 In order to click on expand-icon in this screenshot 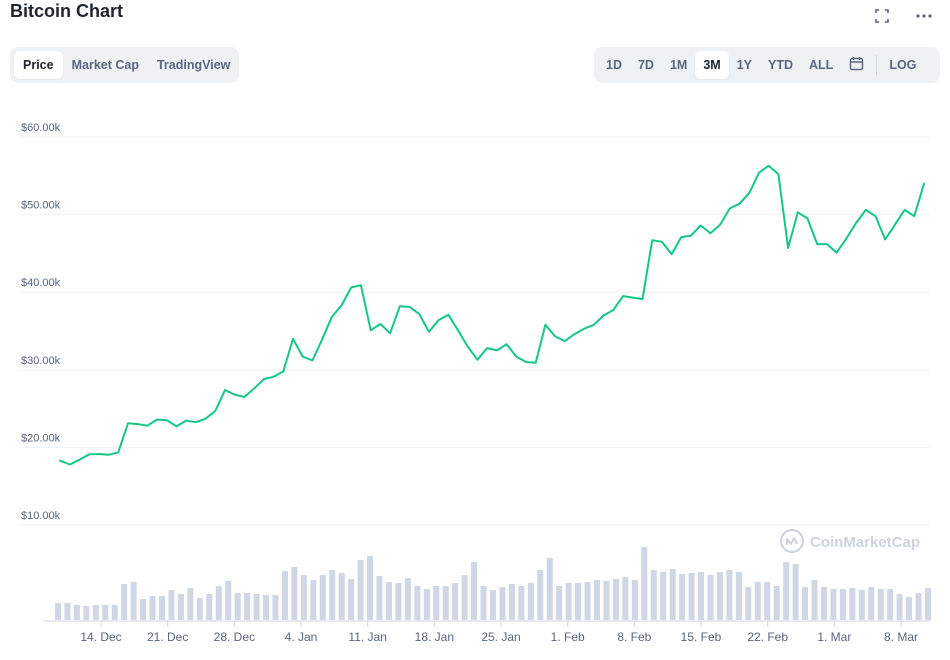, I will do `click(882, 16)`.